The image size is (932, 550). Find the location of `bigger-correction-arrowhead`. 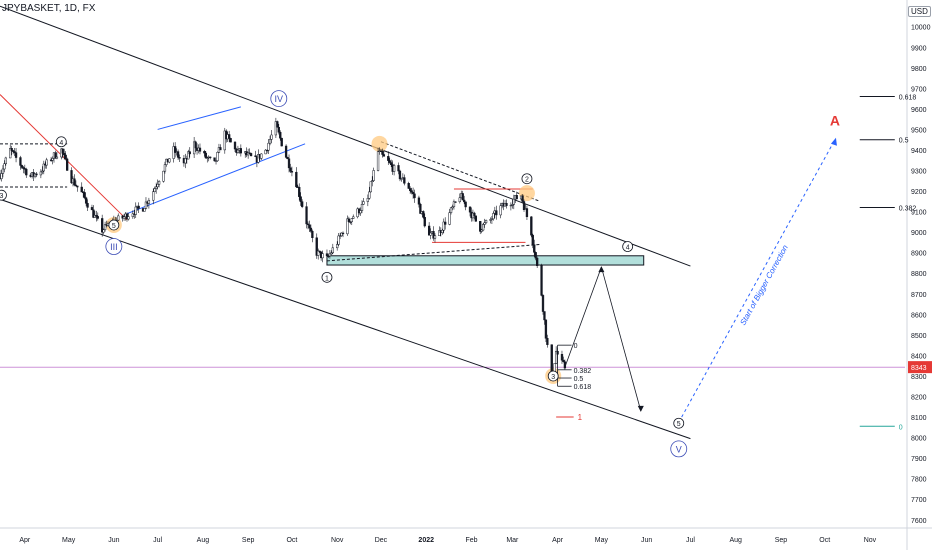

bigger-correction-arrowhead is located at coordinates (833, 141).